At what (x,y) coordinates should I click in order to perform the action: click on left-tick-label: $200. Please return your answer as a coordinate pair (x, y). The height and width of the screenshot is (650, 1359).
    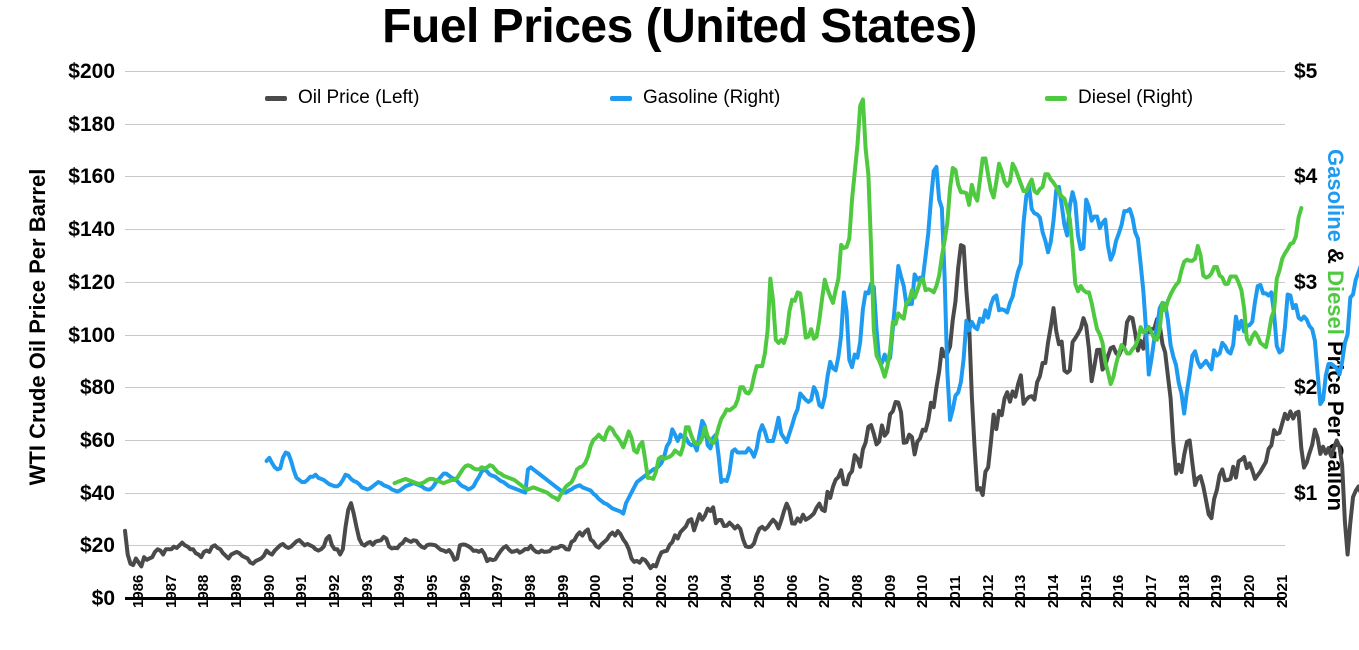
    Looking at the image, I should click on (91, 71).